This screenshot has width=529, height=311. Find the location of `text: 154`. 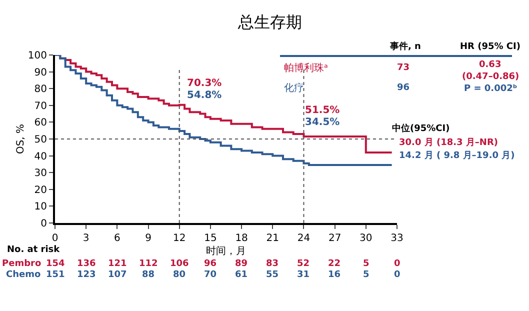

text: 154 is located at coordinates (55, 264).